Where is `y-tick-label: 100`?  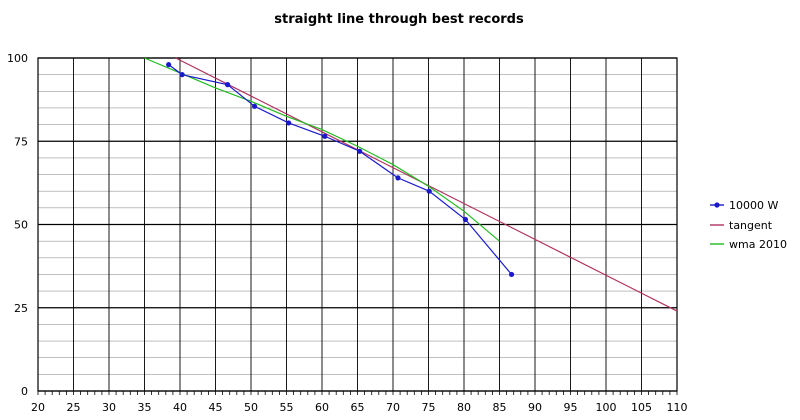 y-tick-label: 100 is located at coordinates (17, 58).